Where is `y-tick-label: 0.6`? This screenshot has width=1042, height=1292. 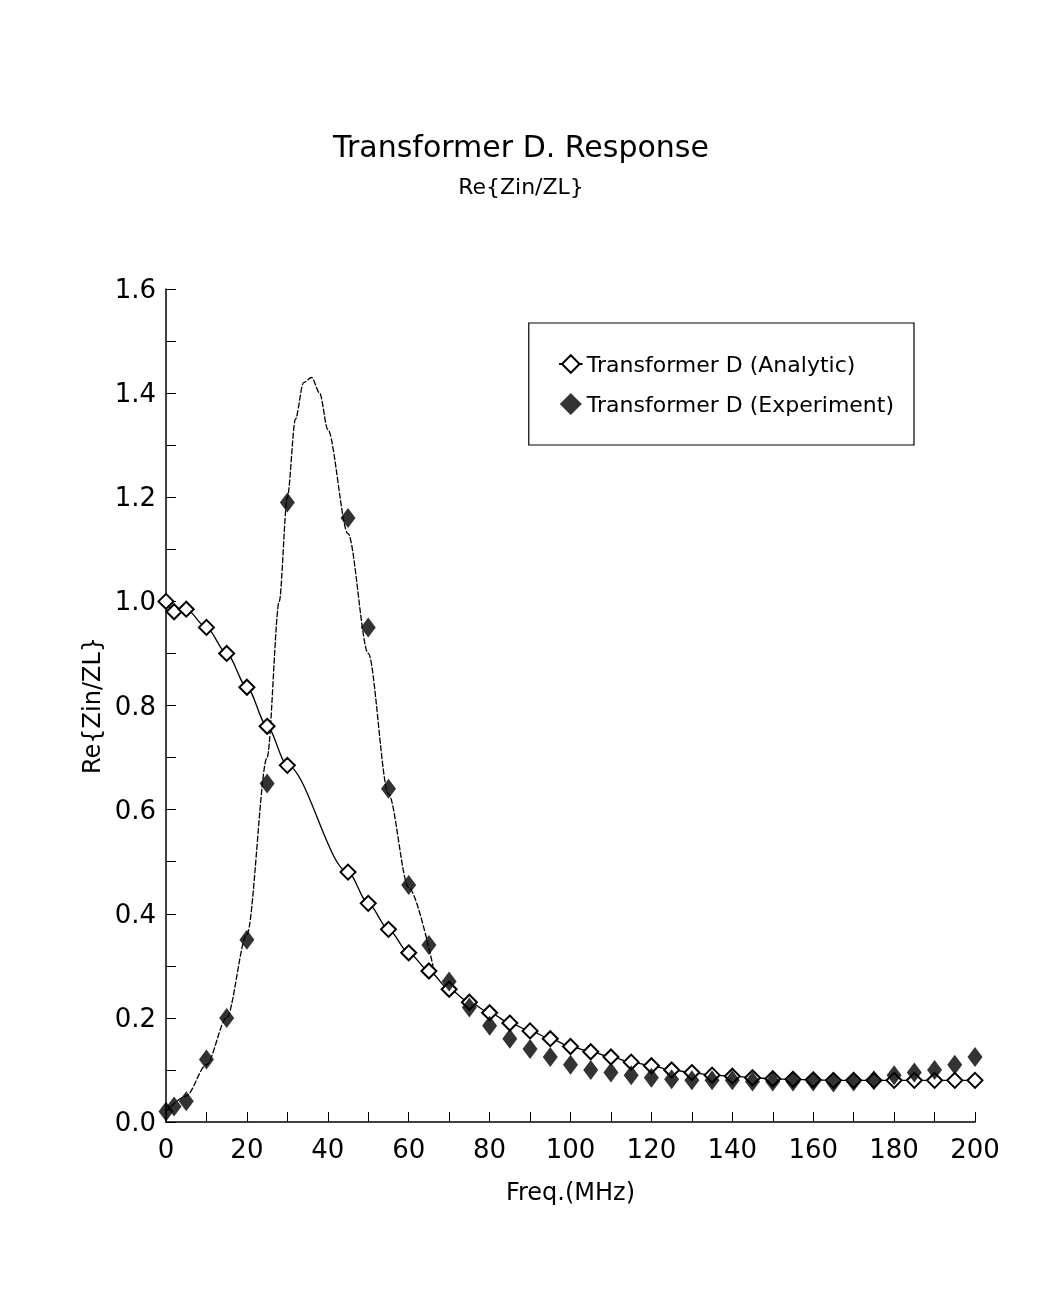
y-tick-label: 0.6 is located at coordinates (135, 809).